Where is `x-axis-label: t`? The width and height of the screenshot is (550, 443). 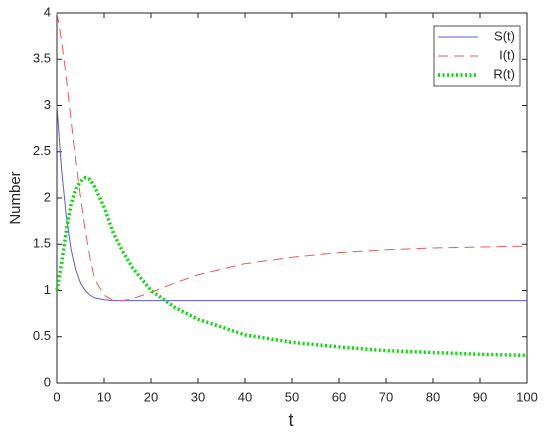 x-axis-label: t is located at coordinates (290, 420).